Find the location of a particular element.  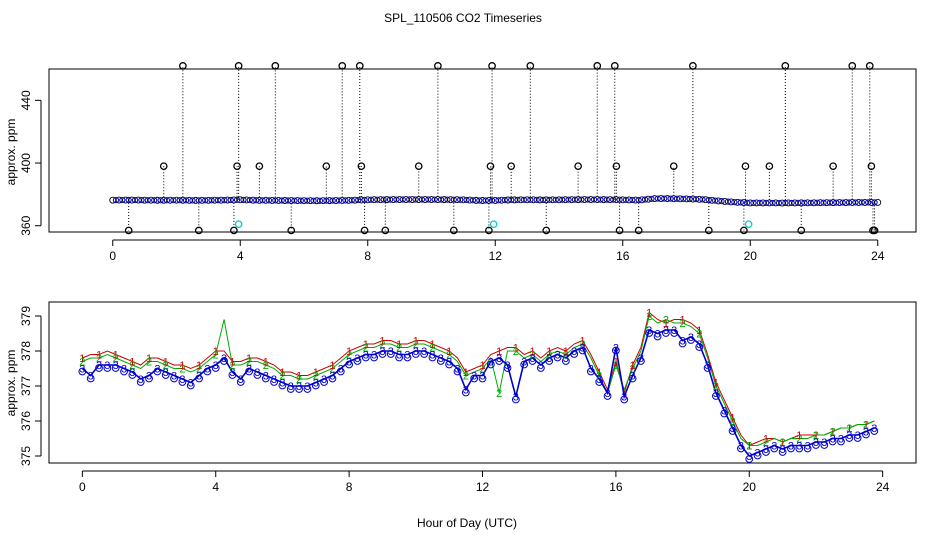

top-y-axis: 360 400 440 is located at coordinates (30, 163).